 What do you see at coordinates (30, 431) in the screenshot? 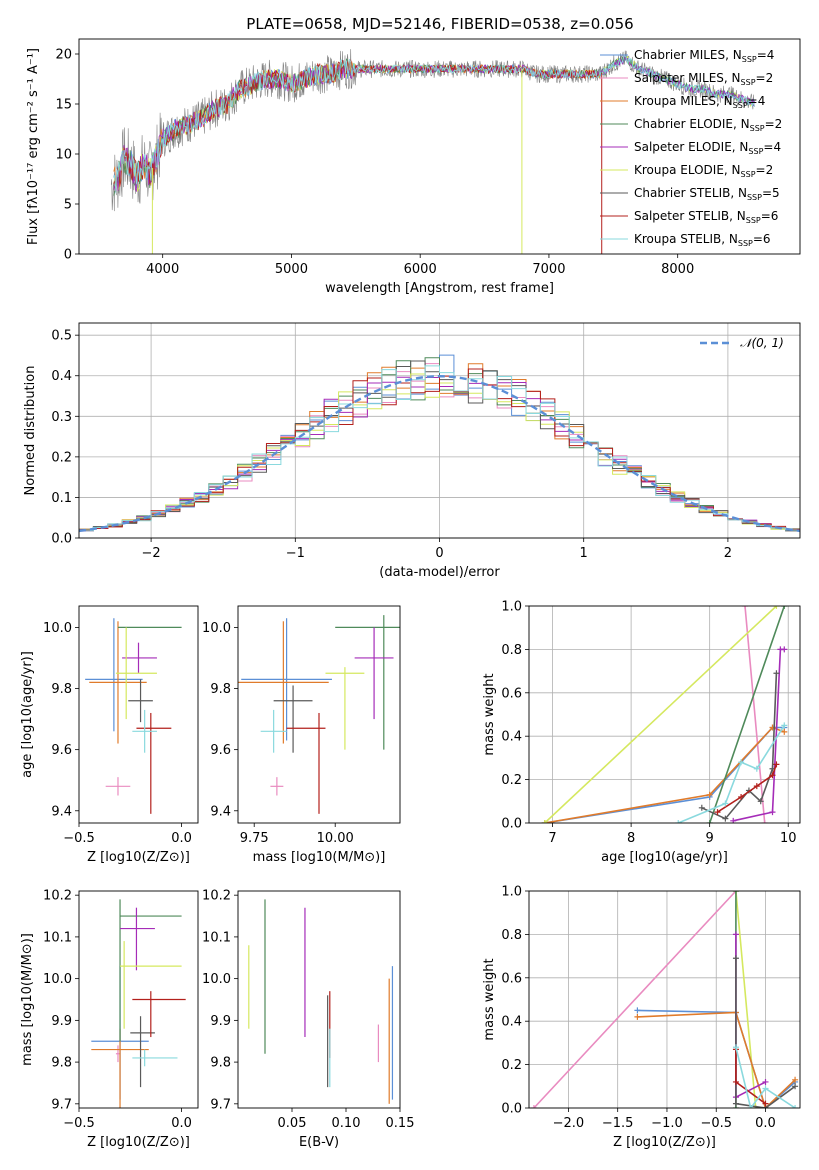
I see `y-axis-label: Normed distribution` at bounding box center [30, 431].